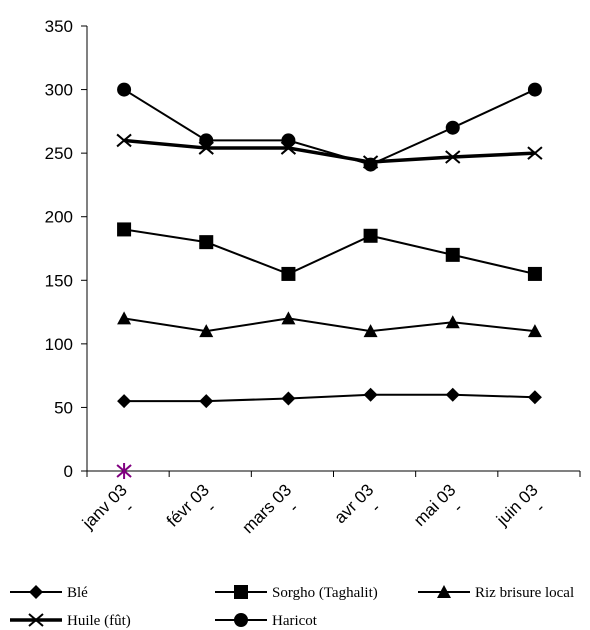 This screenshot has width=590, height=630. Describe the element at coordinates (59, 26) in the screenshot. I see `y-tick-label: 350` at that location.